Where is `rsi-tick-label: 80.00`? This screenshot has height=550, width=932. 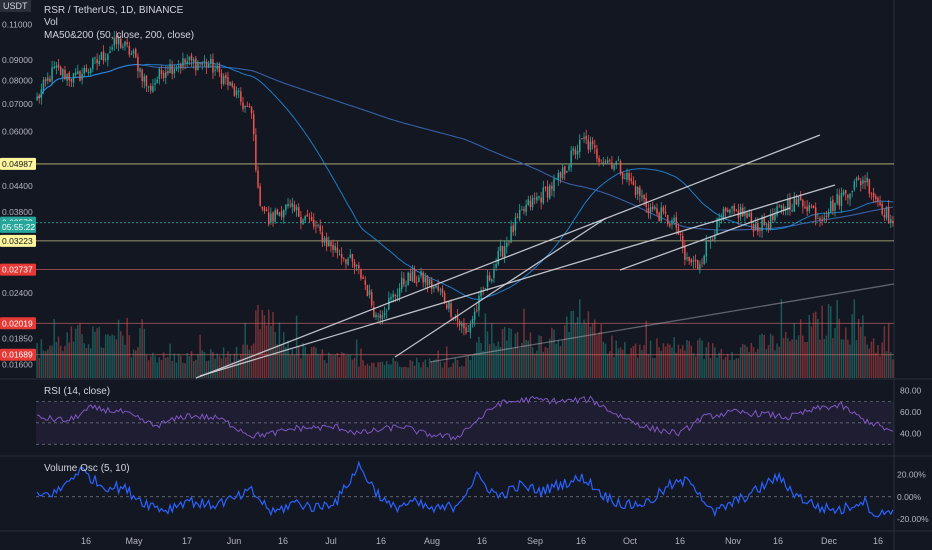 rsi-tick-label: 80.00 is located at coordinates (911, 391).